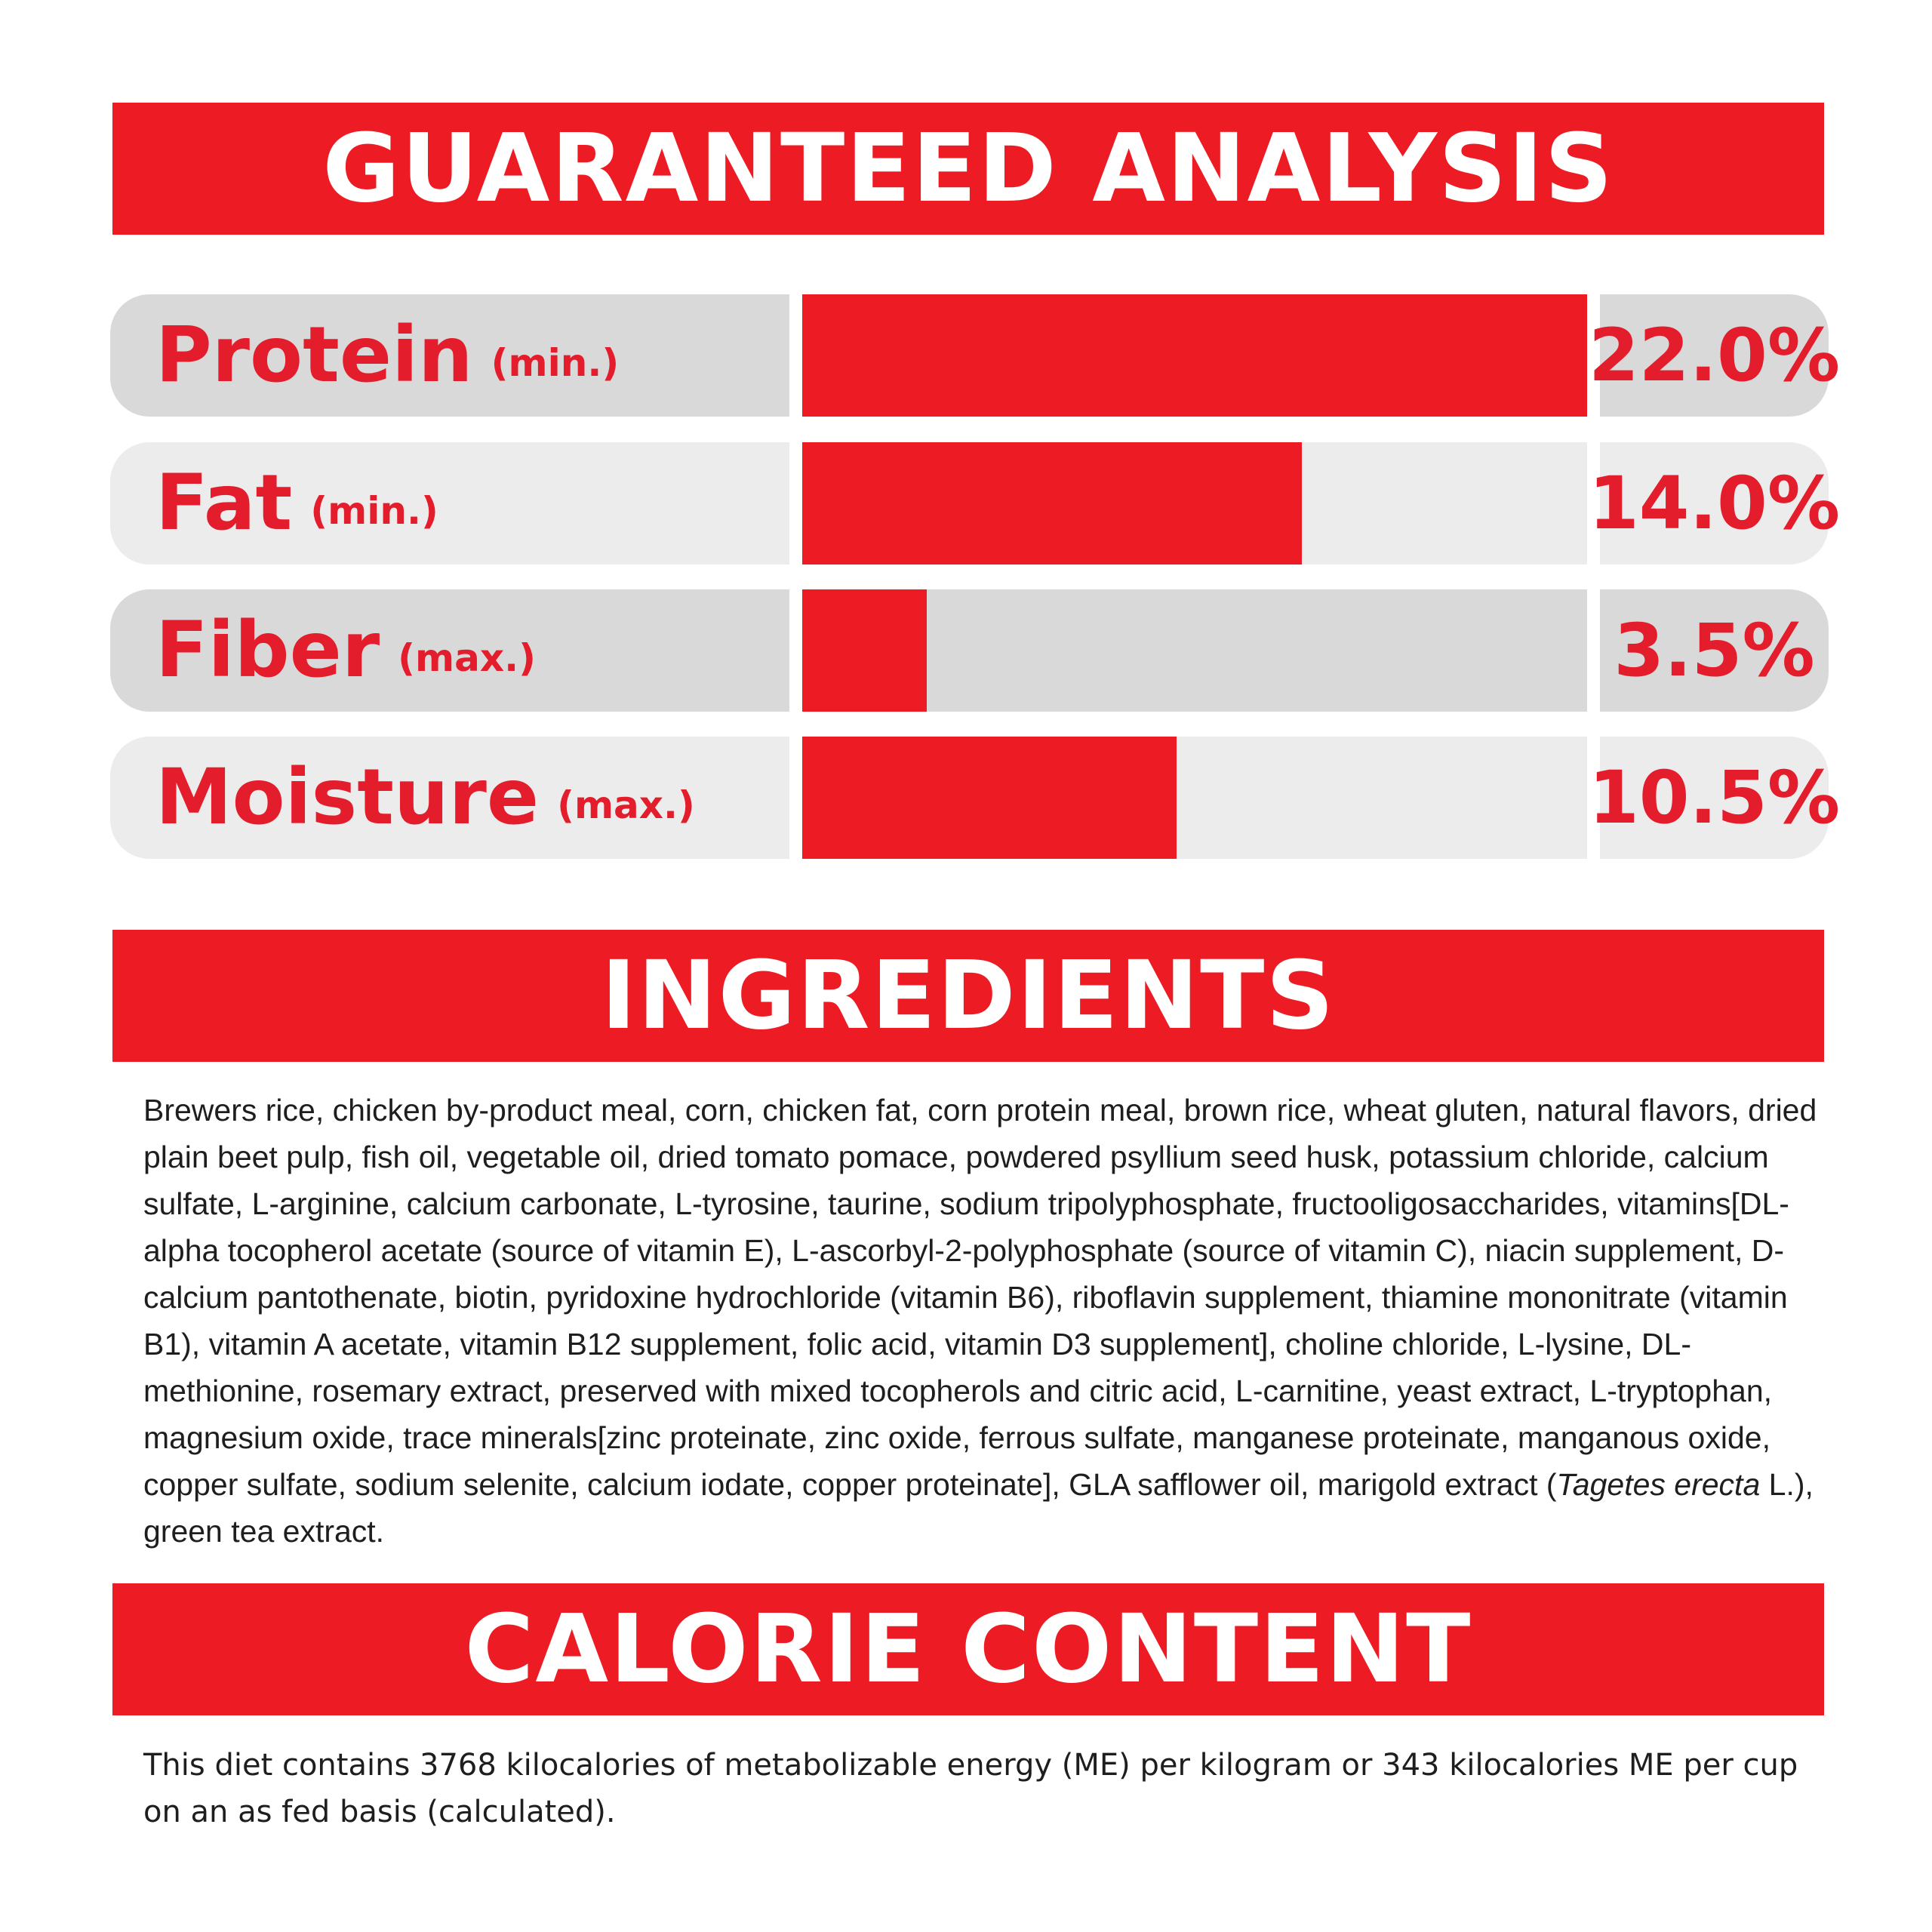  Describe the element at coordinates (224, 503) in the screenshot. I see `nutrient-name: Fat` at that location.